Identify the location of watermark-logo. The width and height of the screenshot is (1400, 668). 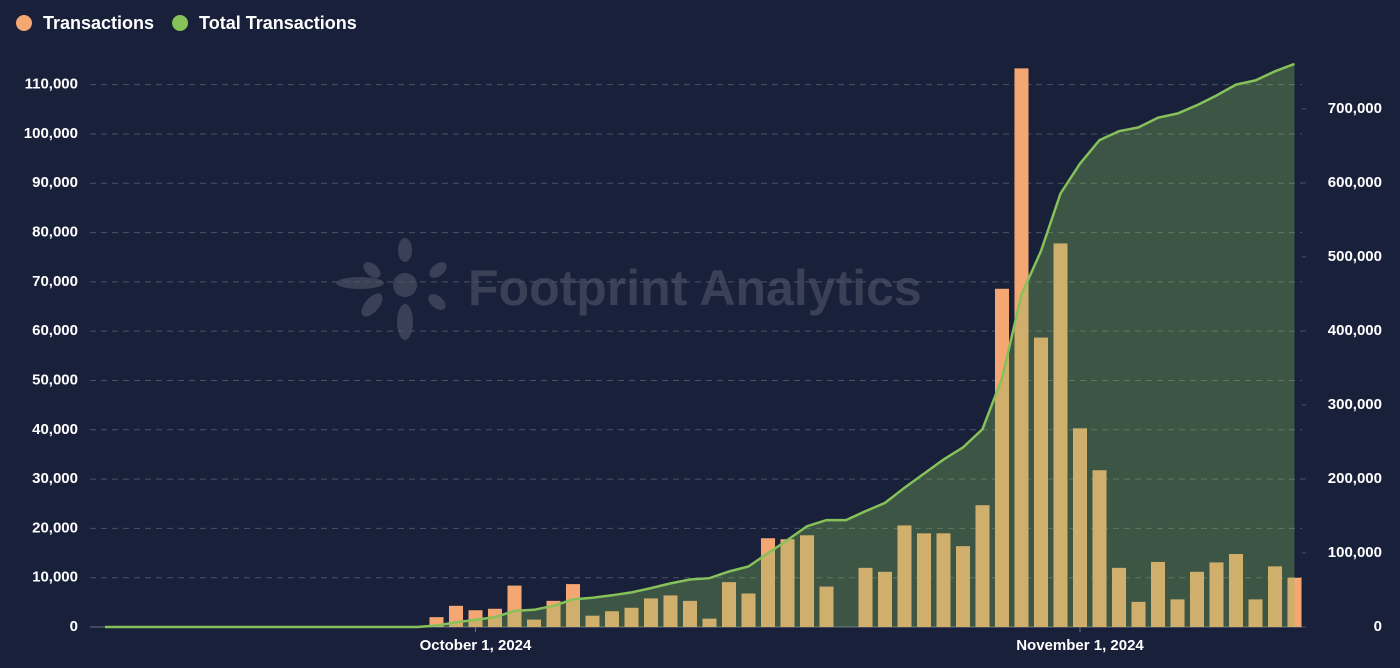
(391, 289).